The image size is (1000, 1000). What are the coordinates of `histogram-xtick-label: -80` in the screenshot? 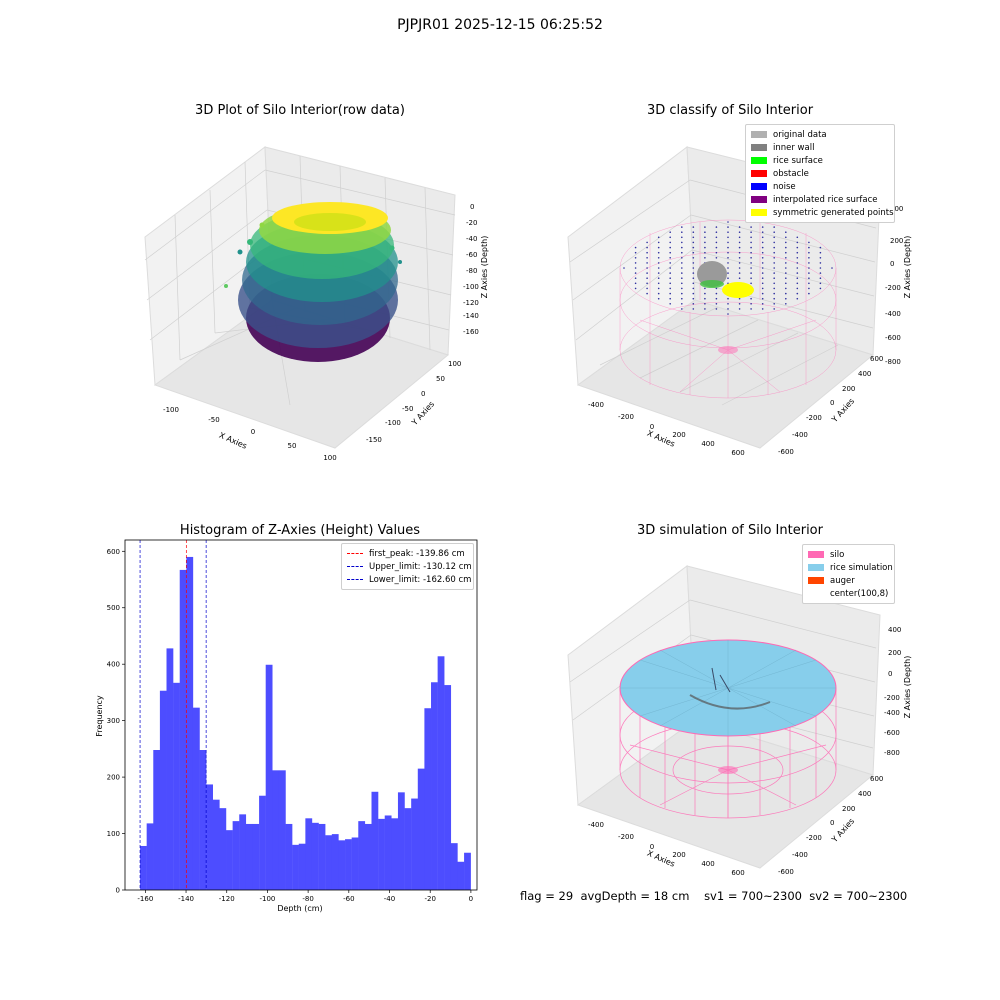 It's located at (307, 899).